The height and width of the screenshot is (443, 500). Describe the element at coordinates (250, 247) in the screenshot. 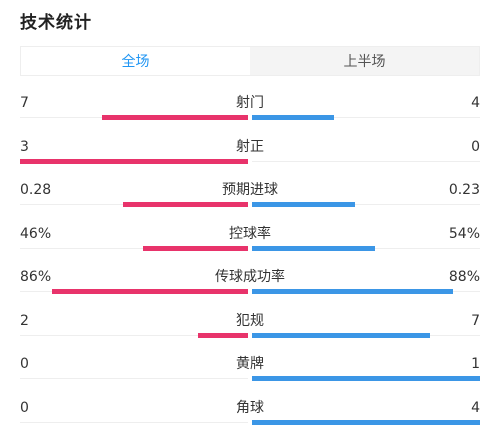

I see `stat-row: 46% 控球率 54%` at that location.